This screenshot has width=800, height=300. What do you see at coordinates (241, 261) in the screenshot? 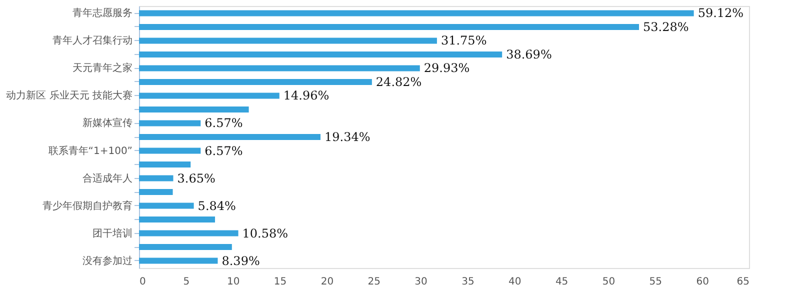
I see `data-label: 8.39%` at bounding box center [241, 261].